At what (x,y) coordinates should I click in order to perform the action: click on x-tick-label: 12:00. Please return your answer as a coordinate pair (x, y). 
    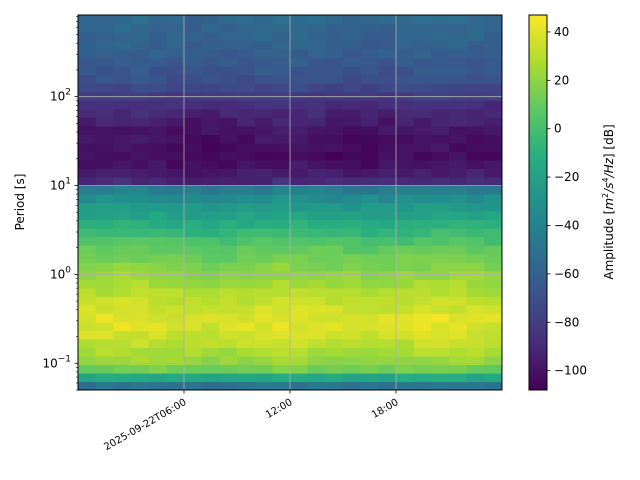
    Looking at the image, I should click on (279, 409).